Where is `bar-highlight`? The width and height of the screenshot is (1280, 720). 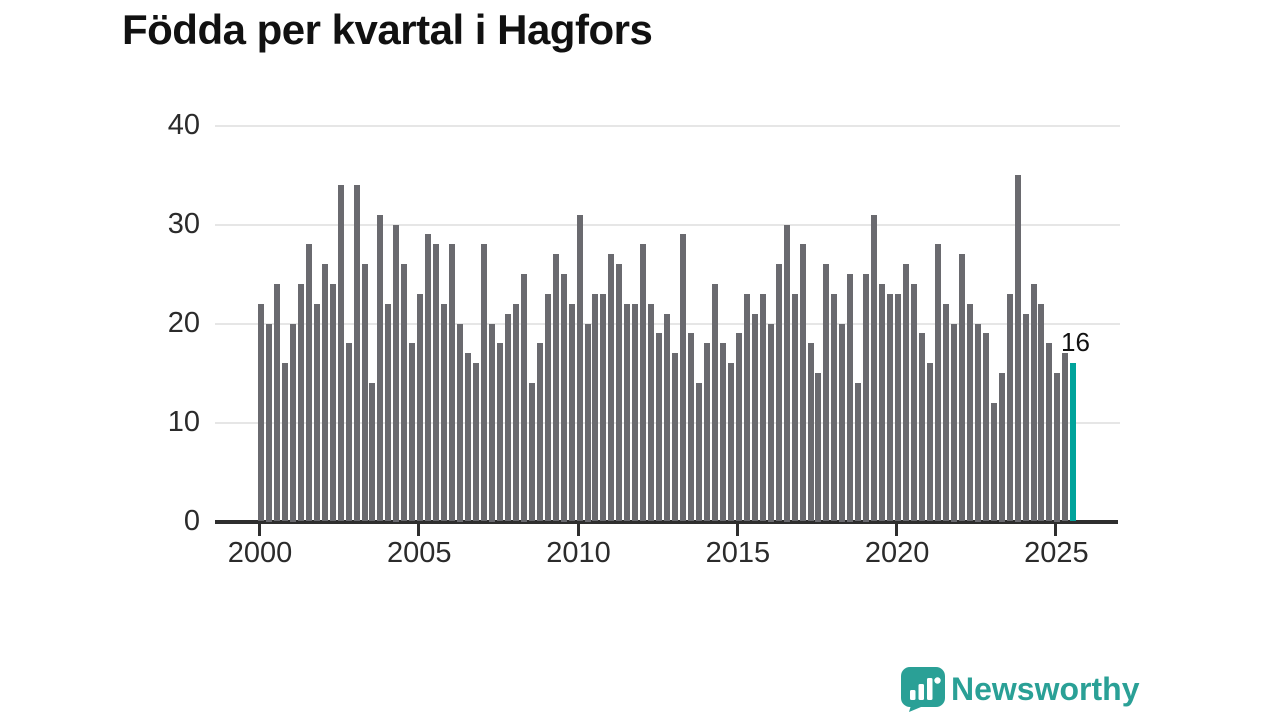
bar-highlight is located at coordinates (1073, 442).